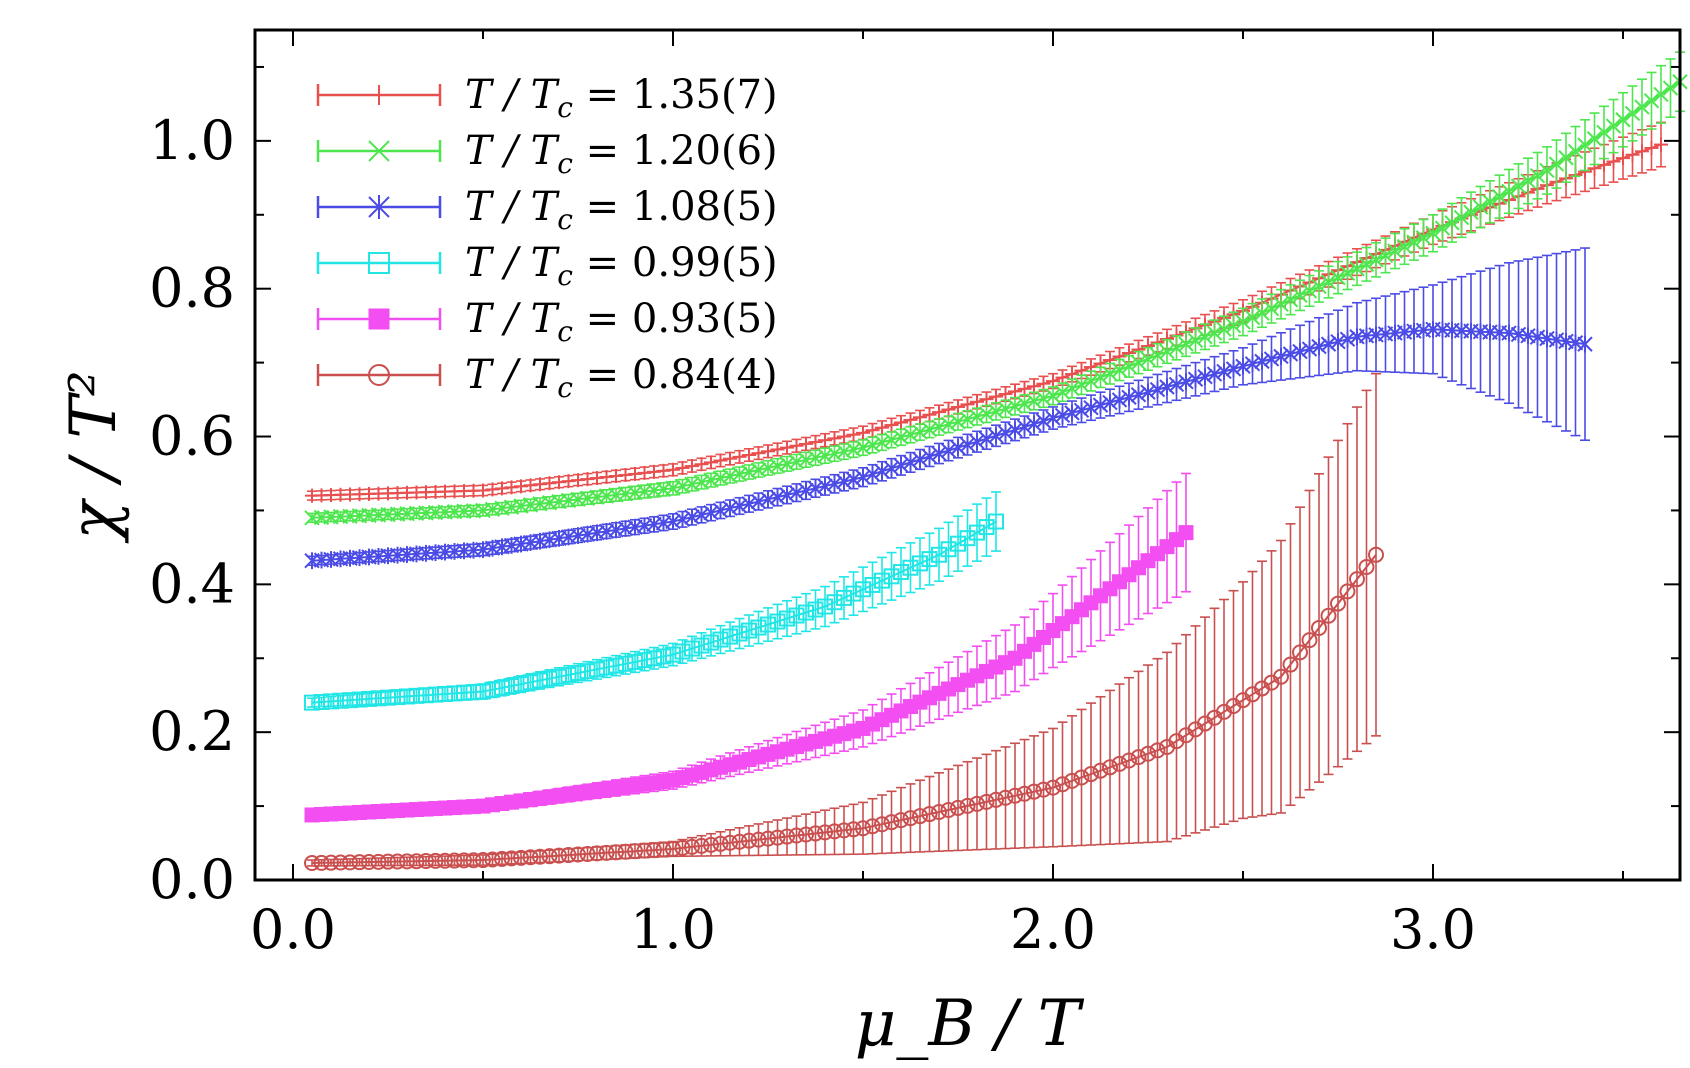 The image size is (1690, 1068). I want to click on legend-label: T / Tc = 1.35(7), so click(621, 98).